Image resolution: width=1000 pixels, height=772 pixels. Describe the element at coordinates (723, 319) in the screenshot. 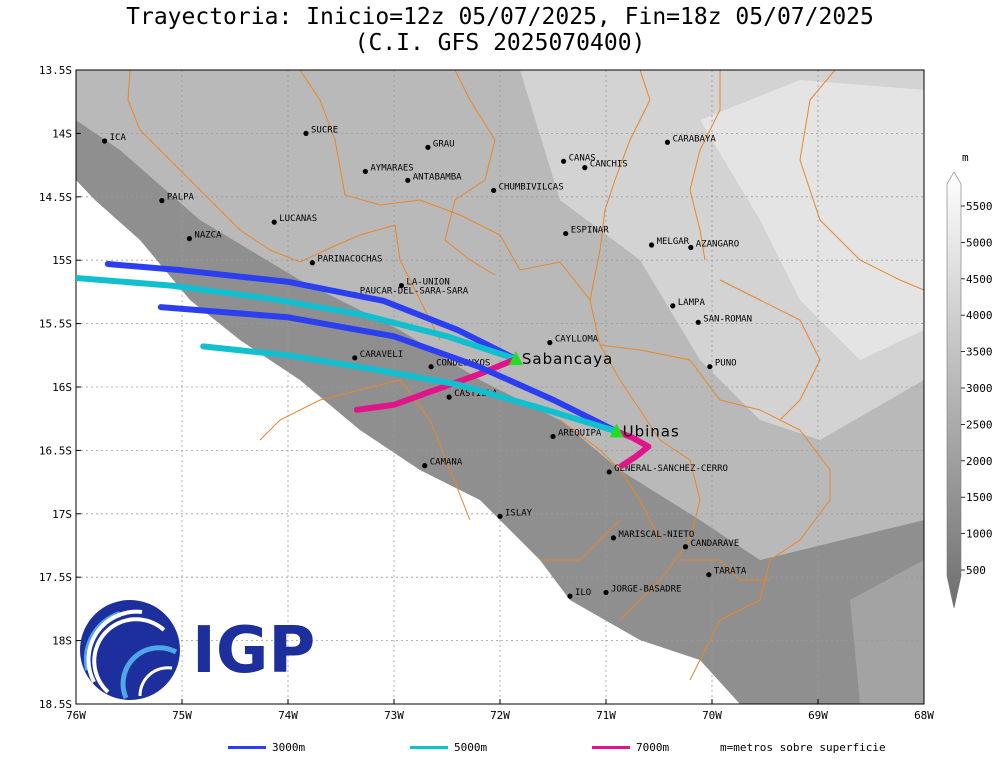

I see `place-san-roman: SAN-ROMAN` at that location.